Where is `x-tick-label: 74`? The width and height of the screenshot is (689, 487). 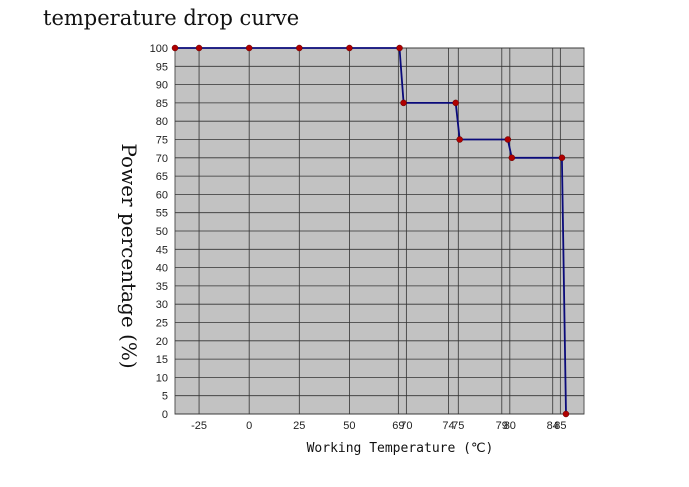
x-tick-label: 74 is located at coordinates (448, 426).